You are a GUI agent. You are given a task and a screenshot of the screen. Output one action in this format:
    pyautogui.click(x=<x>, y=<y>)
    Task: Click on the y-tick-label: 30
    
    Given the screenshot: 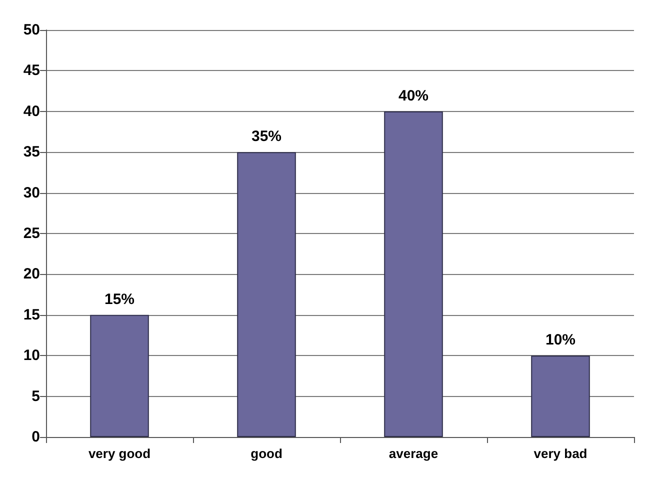 What is the action you would take?
    pyautogui.click(x=31, y=193)
    